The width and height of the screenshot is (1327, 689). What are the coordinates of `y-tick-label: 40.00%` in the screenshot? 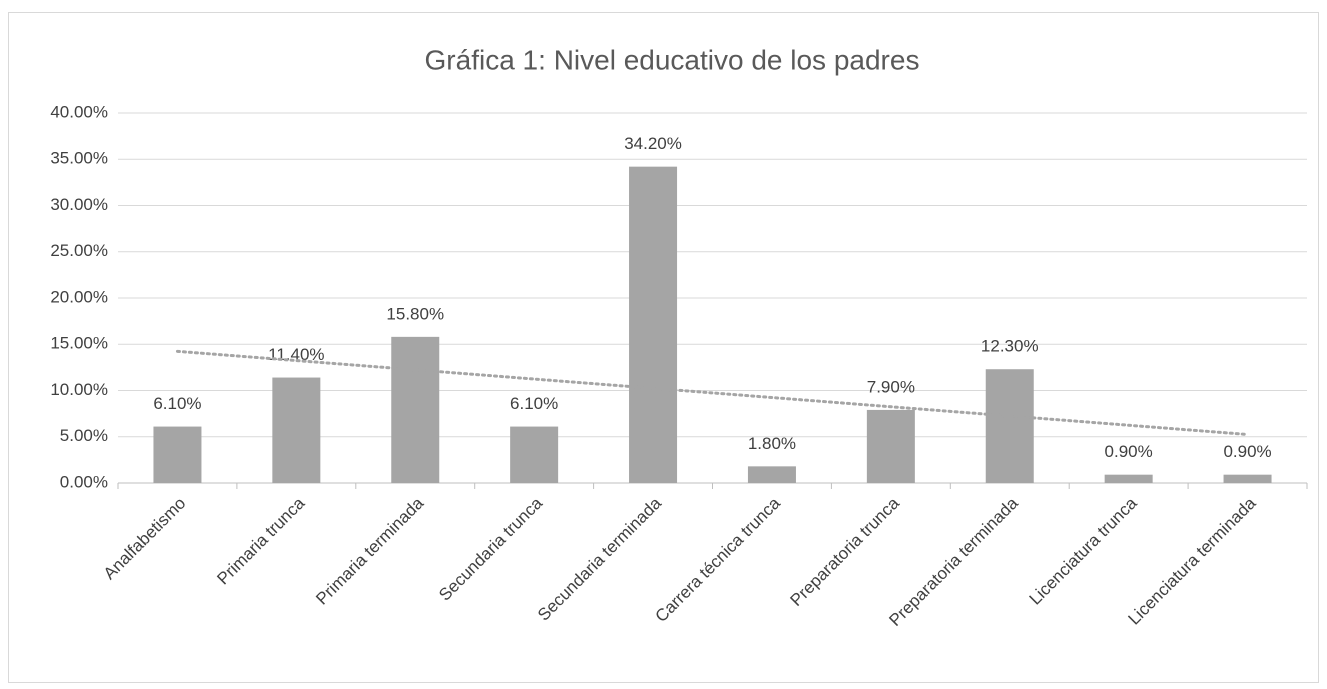 It's located at (79, 111).